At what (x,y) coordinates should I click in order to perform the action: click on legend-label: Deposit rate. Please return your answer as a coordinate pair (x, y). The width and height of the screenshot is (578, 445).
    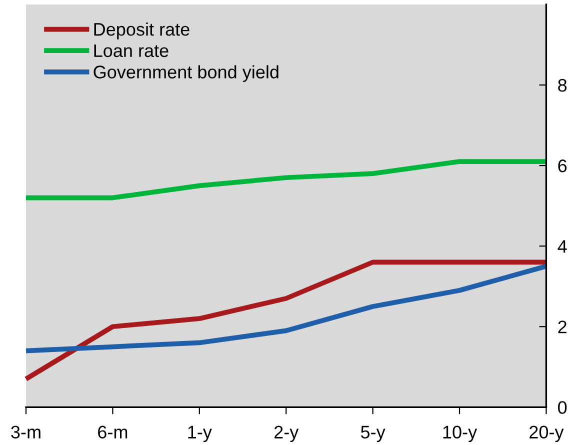
    Looking at the image, I should click on (142, 31).